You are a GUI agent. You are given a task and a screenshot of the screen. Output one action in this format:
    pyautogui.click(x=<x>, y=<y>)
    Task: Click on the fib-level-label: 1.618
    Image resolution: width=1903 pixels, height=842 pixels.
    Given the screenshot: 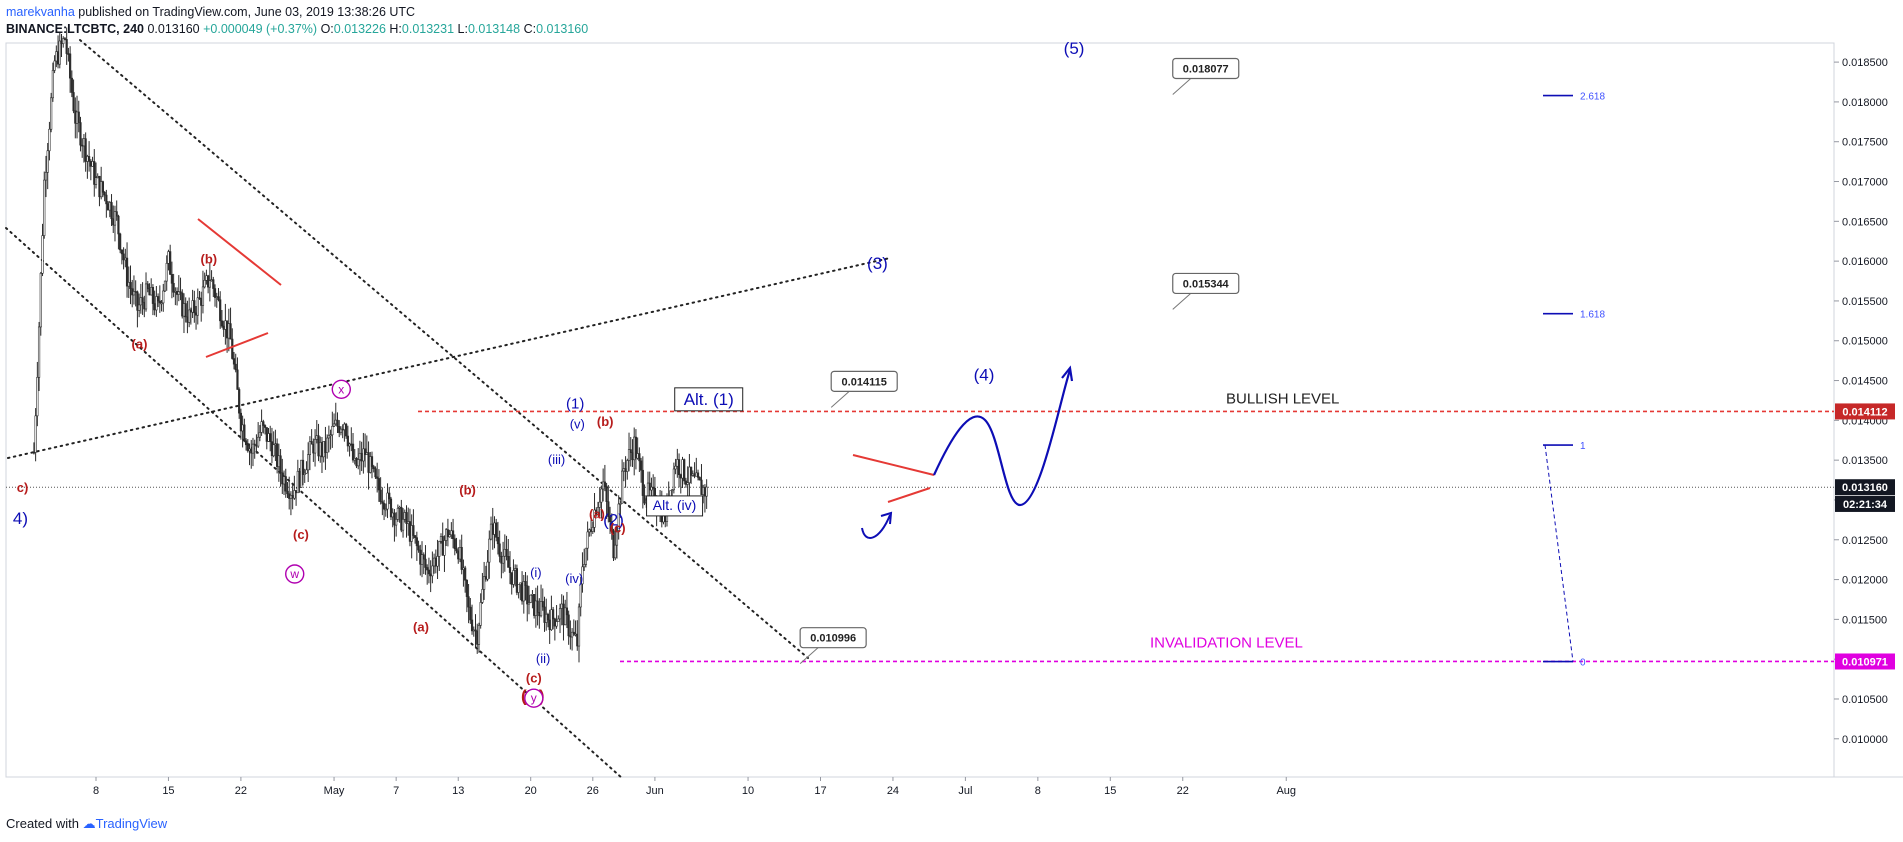 What is the action you would take?
    pyautogui.click(x=1592, y=315)
    